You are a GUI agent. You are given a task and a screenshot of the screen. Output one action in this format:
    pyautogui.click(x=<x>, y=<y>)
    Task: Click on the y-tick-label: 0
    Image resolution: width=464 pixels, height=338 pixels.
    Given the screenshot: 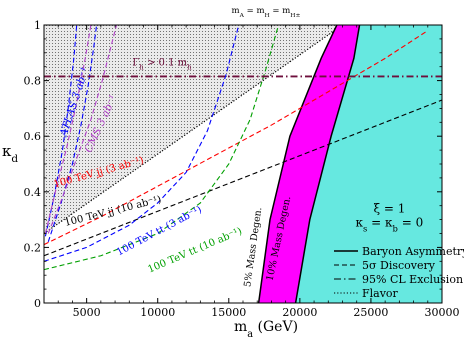 What is the action you would take?
    pyautogui.click(x=37, y=303)
    